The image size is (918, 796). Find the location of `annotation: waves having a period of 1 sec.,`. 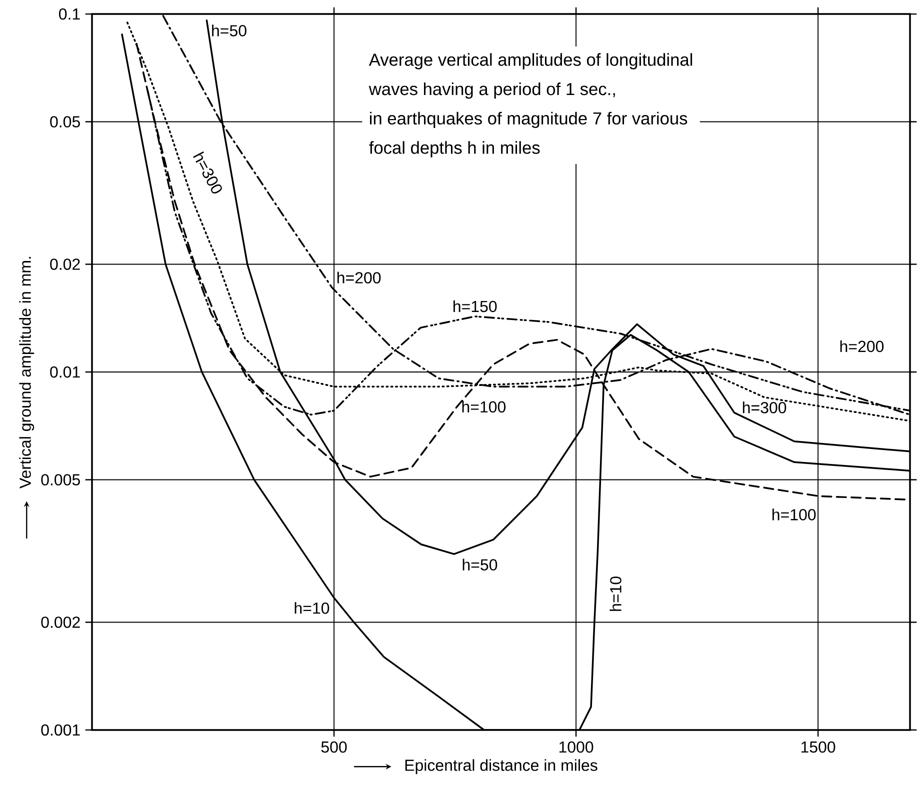

annotation: waves having a period of 1 sec., is located at coordinates (491, 90).